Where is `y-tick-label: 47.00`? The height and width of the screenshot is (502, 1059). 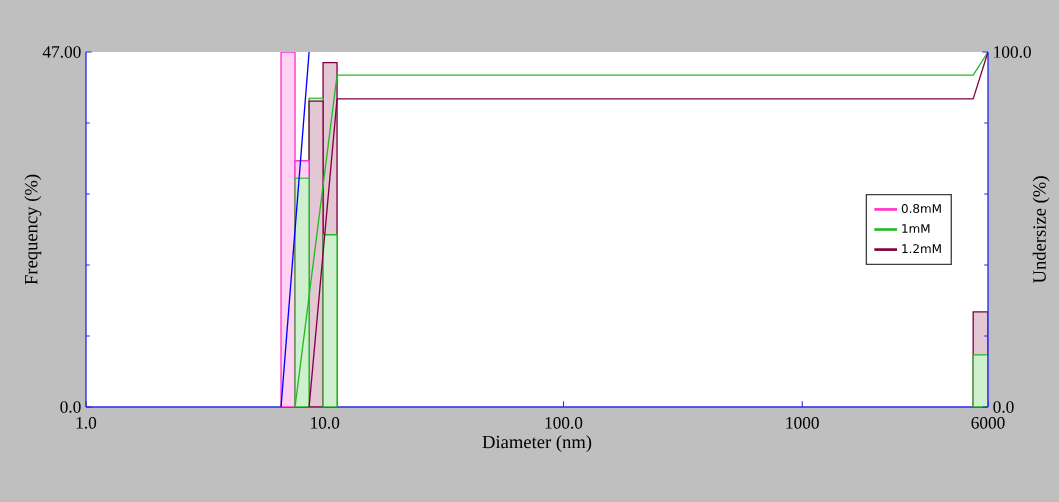
y-tick-label: 47.00 is located at coordinates (61, 52).